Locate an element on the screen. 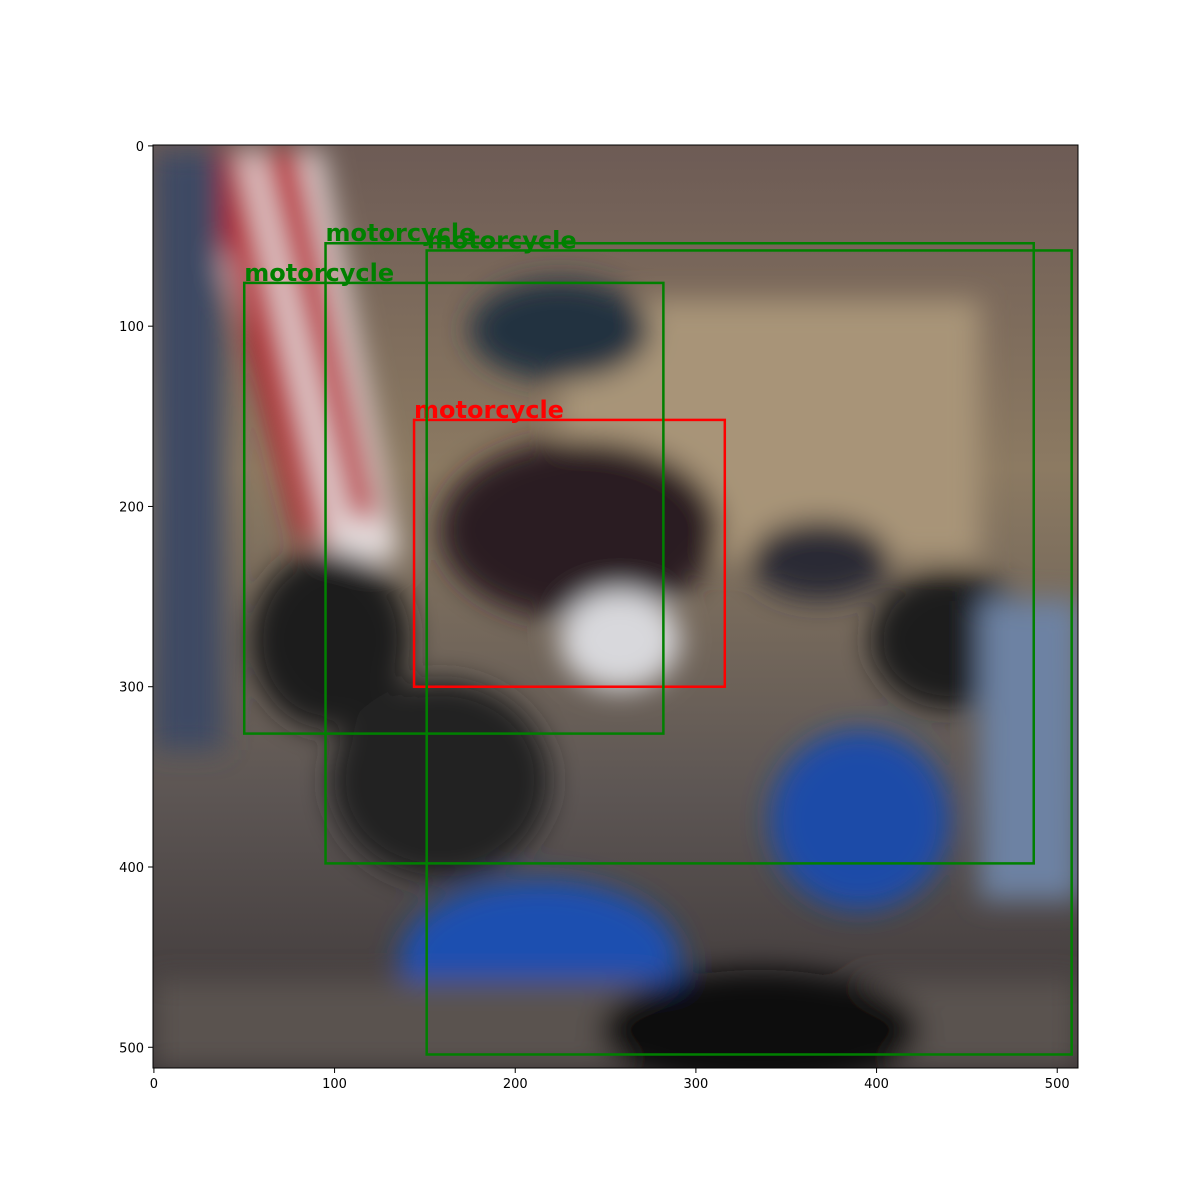  x-tick-label: 300 is located at coordinates (695, 1084).